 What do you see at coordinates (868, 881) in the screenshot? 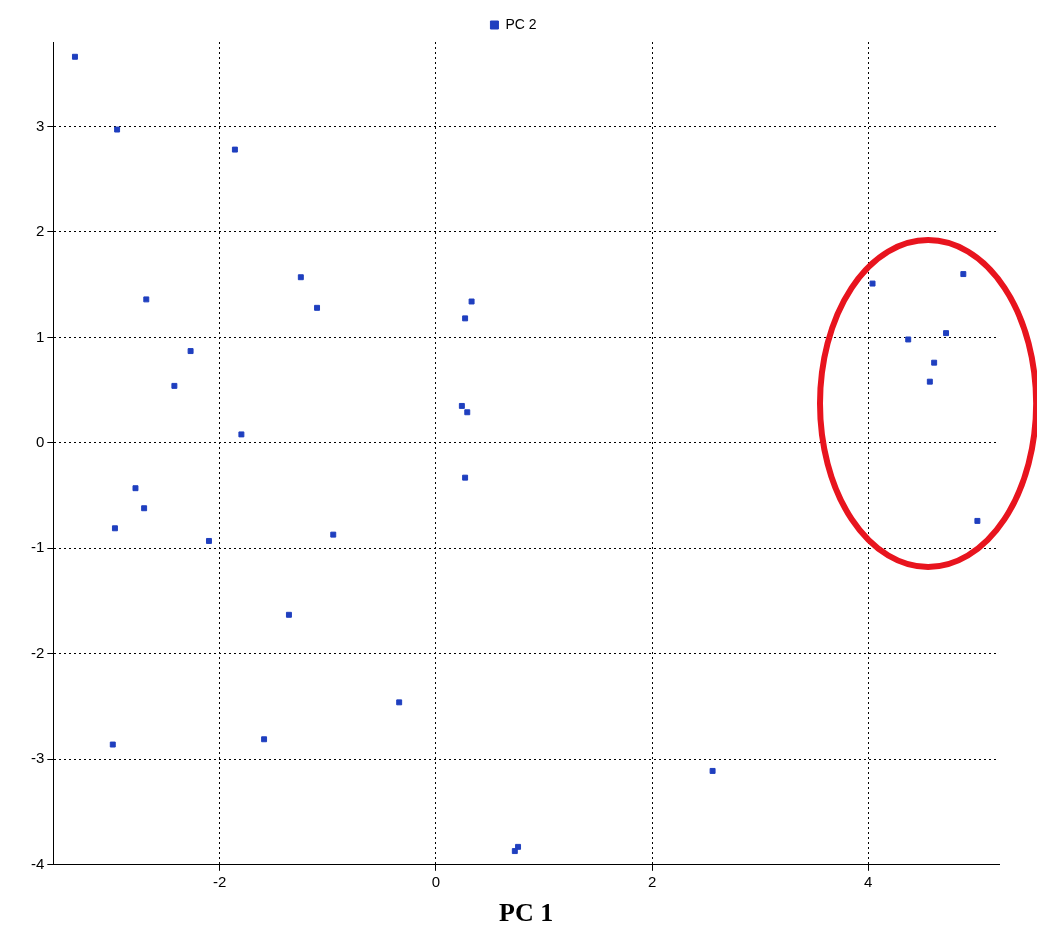
I see `x-tick-label: 4` at bounding box center [868, 881].